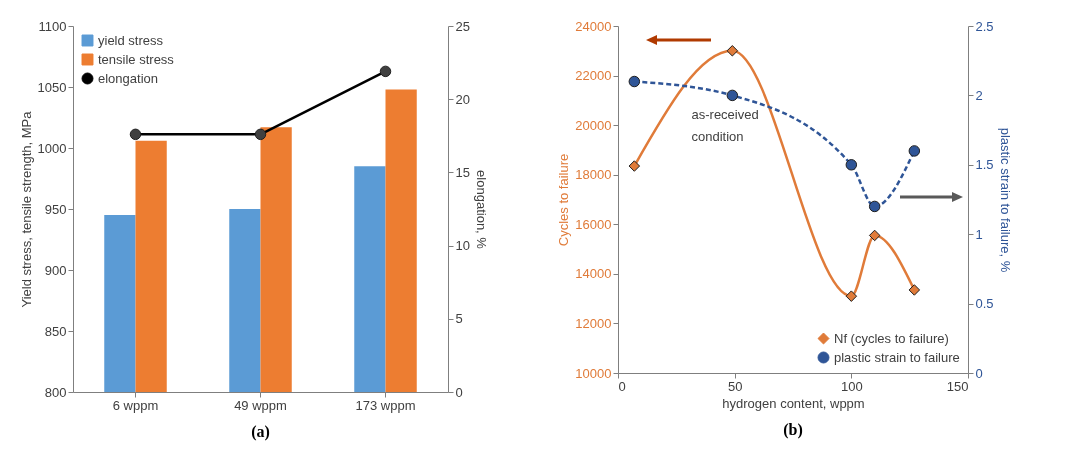  I want to click on x-axis-title: hydrogen content, wppm, so click(793, 403).